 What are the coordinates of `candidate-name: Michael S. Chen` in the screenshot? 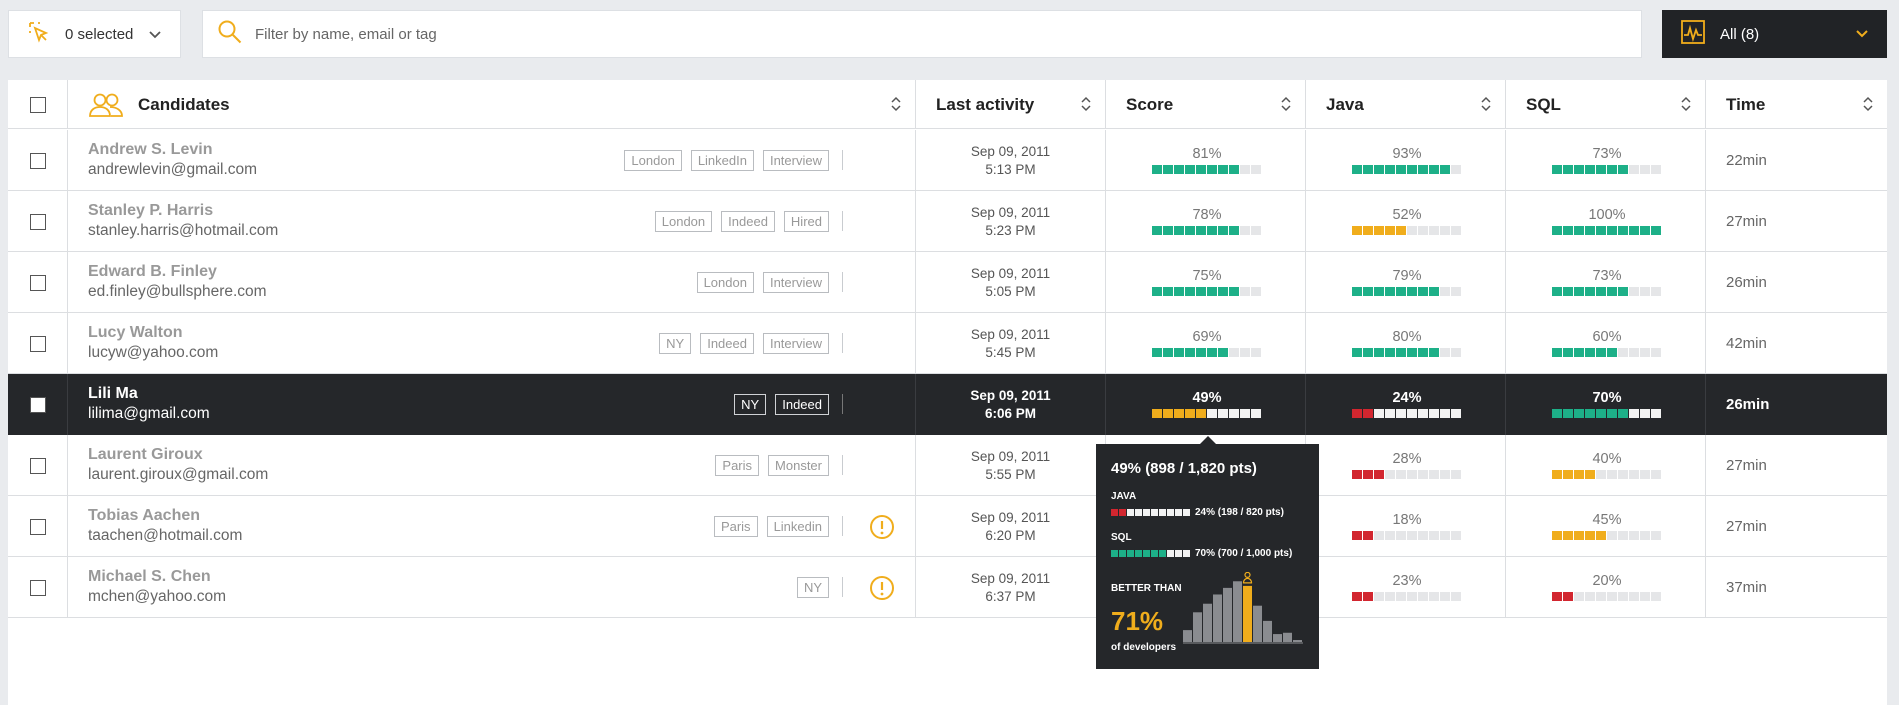 It's located at (149, 576).